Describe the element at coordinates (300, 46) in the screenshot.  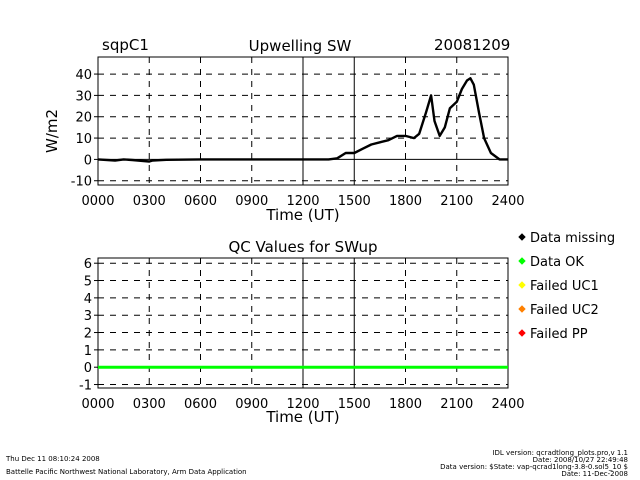
I see `chart1-title: Upwelling SW` at that location.